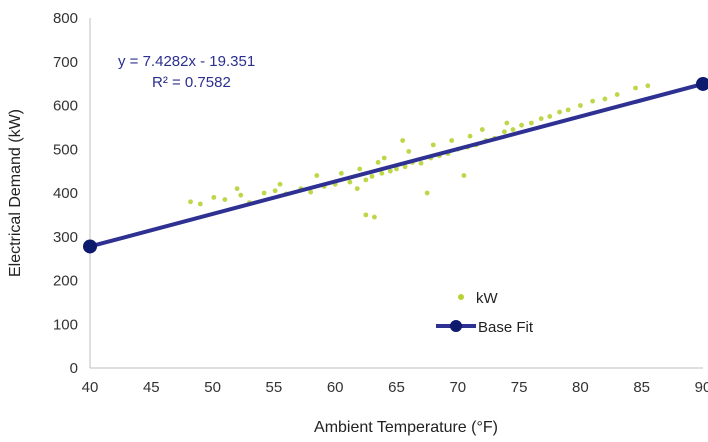 This screenshot has height=442, width=708. Describe the element at coordinates (65, 281) in the screenshot. I see `y-tick-label: 200` at that location.